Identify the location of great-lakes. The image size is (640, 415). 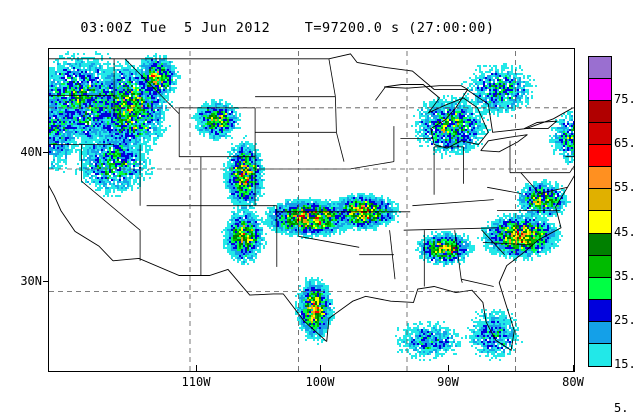
(436, 116).